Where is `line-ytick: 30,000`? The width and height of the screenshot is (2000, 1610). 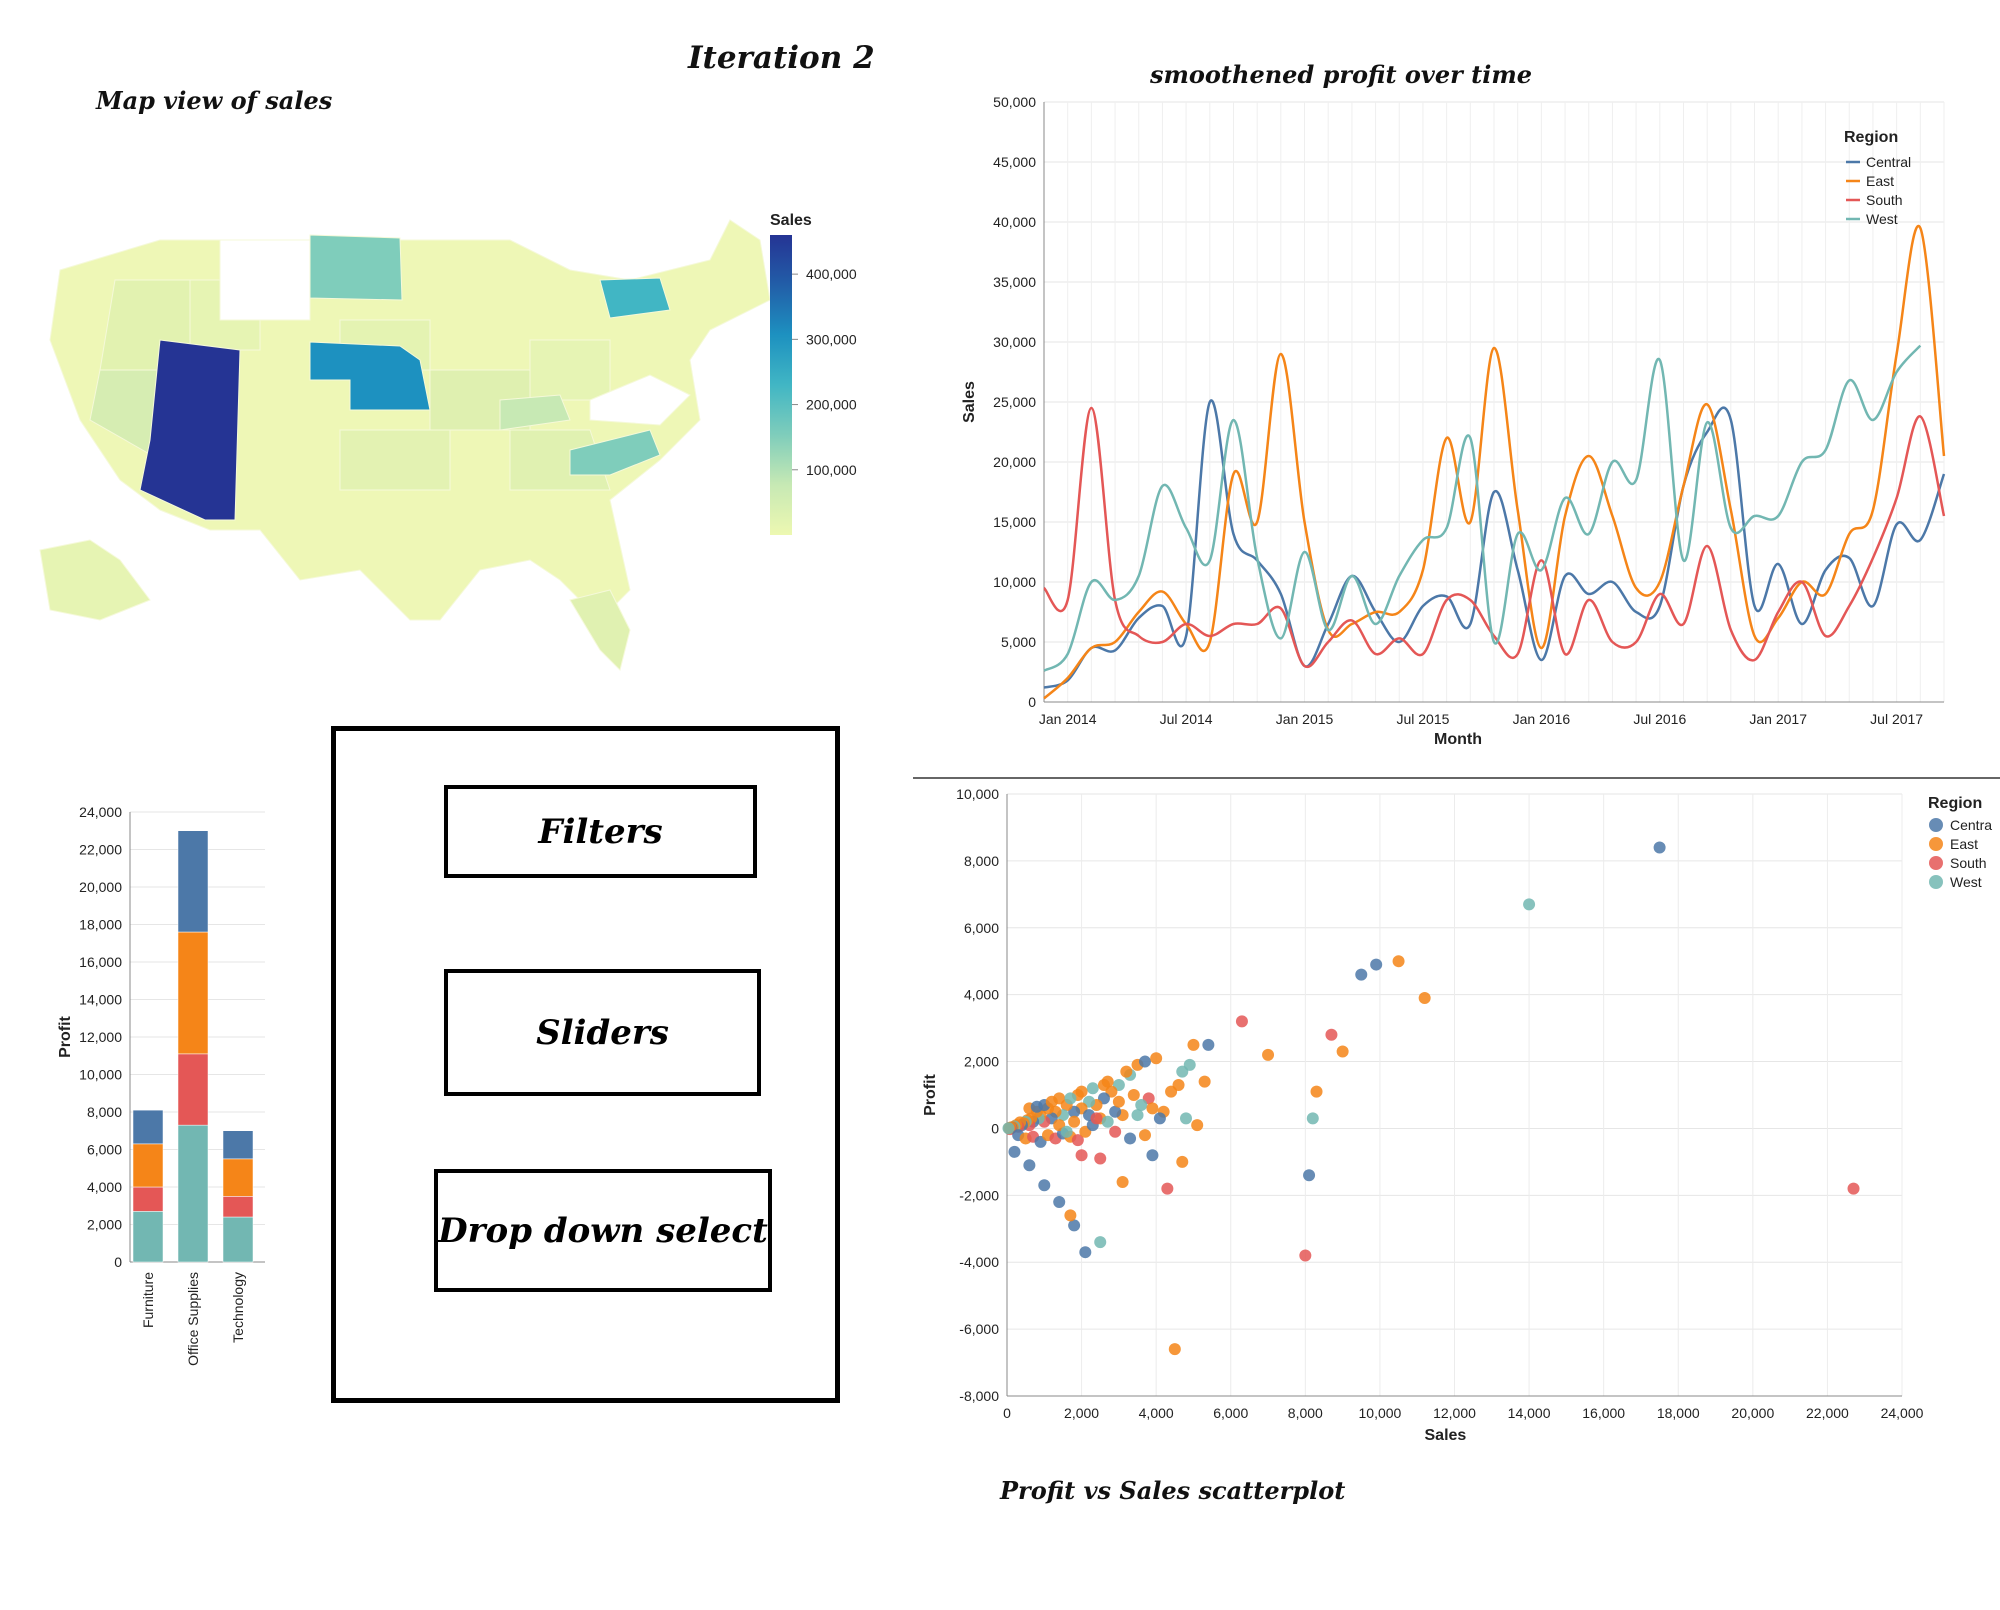
line-ytick: 30,000 is located at coordinates (1014, 342).